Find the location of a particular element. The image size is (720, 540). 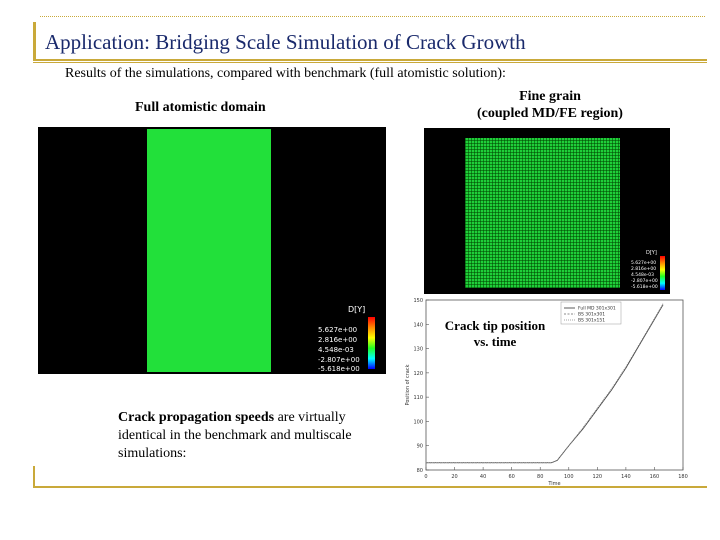

y-tick-label: 140 is located at coordinates (418, 325).